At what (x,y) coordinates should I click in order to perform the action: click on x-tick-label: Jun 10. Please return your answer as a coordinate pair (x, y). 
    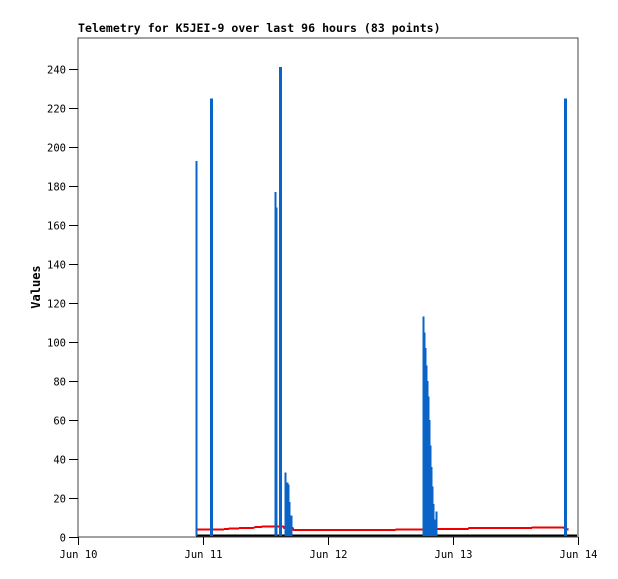
    Looking at the image, I should click on (79, 555).